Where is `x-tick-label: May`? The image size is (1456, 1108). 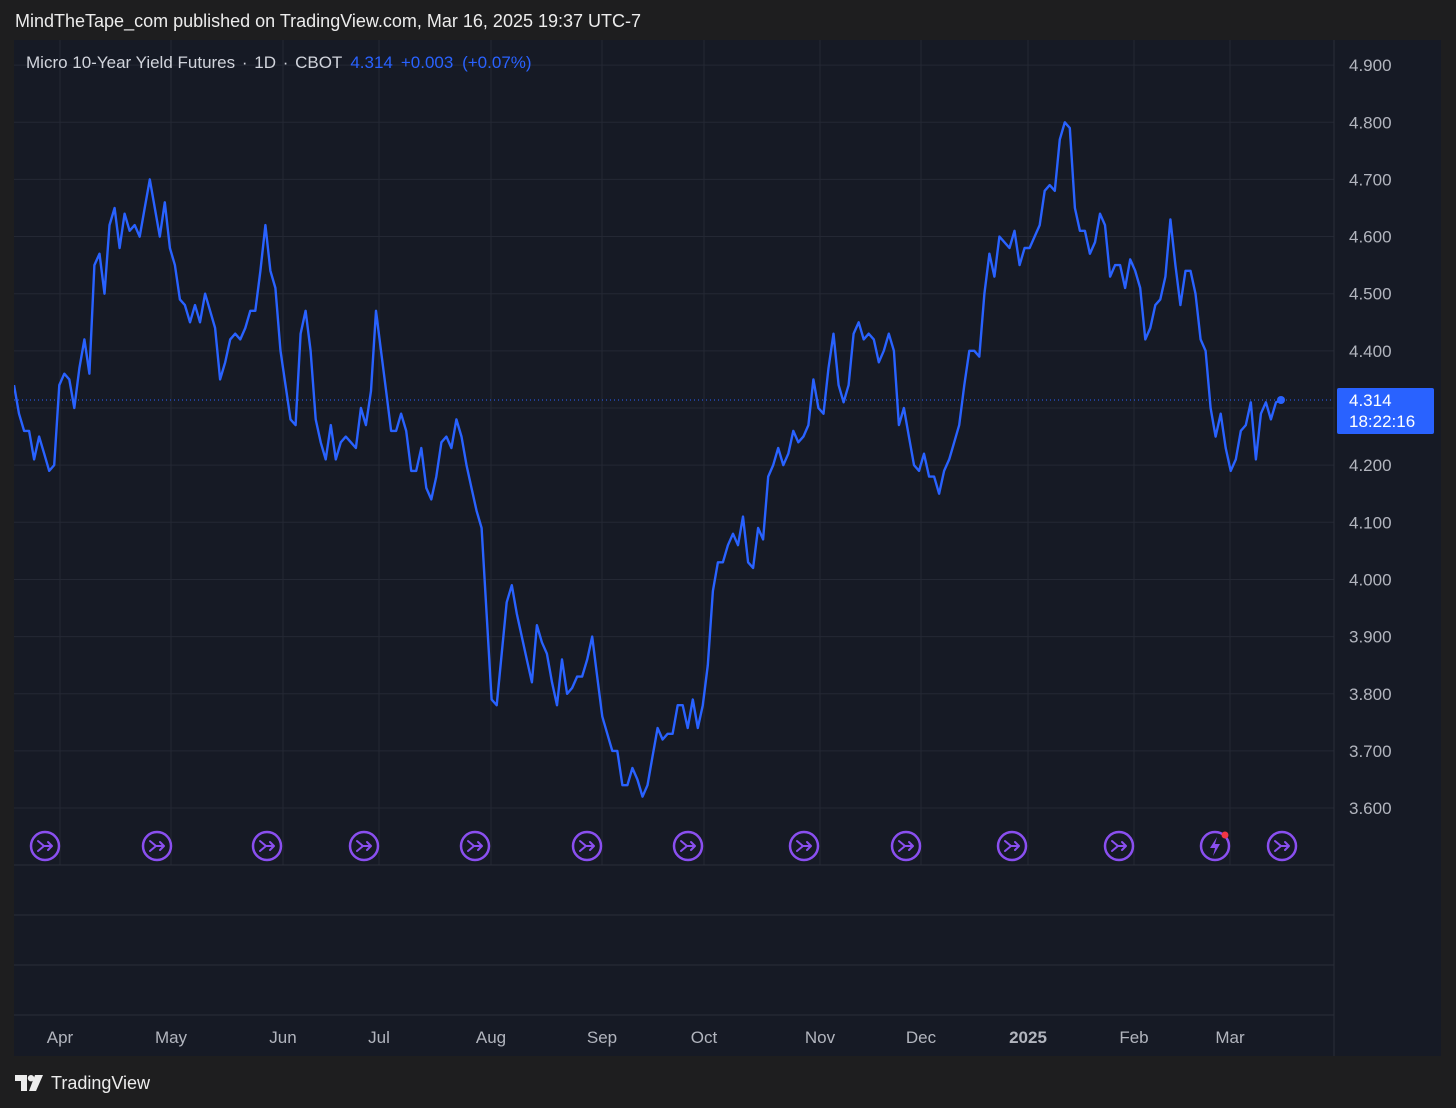 x-tick-label: May is located at coordinates (171, 1037).